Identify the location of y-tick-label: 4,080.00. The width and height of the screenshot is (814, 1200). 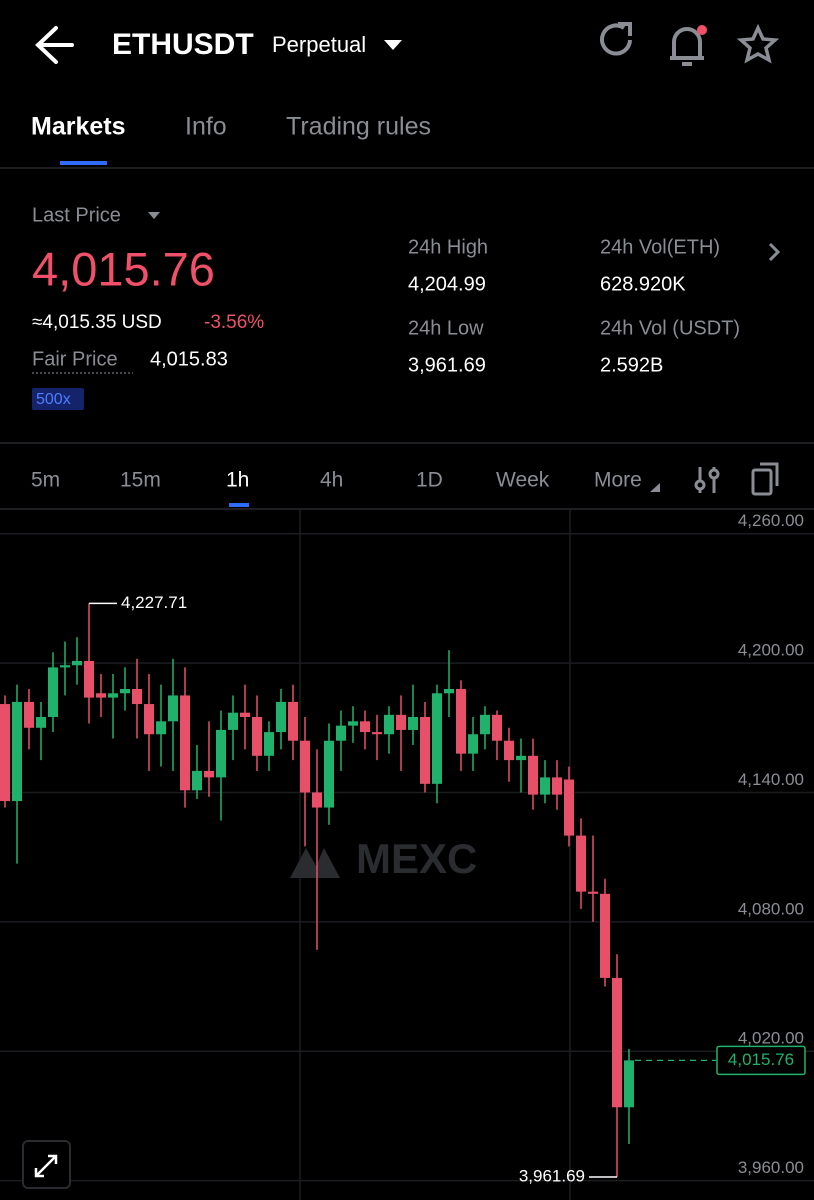
(771, 908).